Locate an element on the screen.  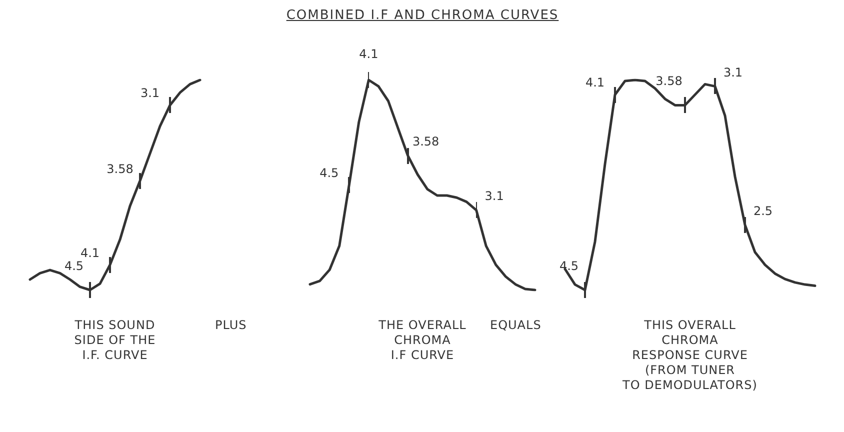
text: PLUS is located at coordinates (231, 325).